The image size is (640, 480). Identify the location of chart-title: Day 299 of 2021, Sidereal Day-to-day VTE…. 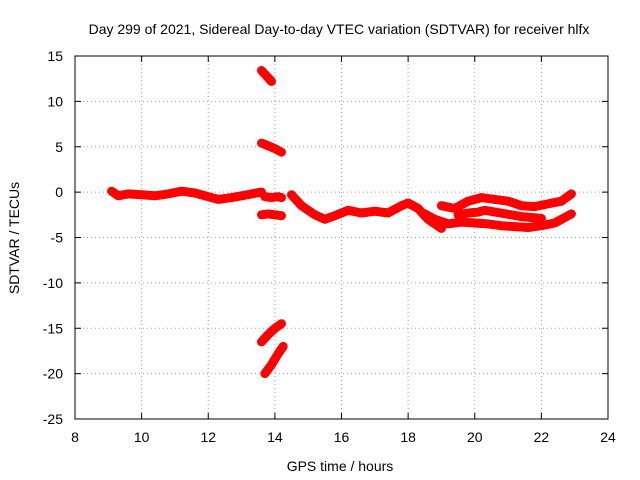
(339, 29).